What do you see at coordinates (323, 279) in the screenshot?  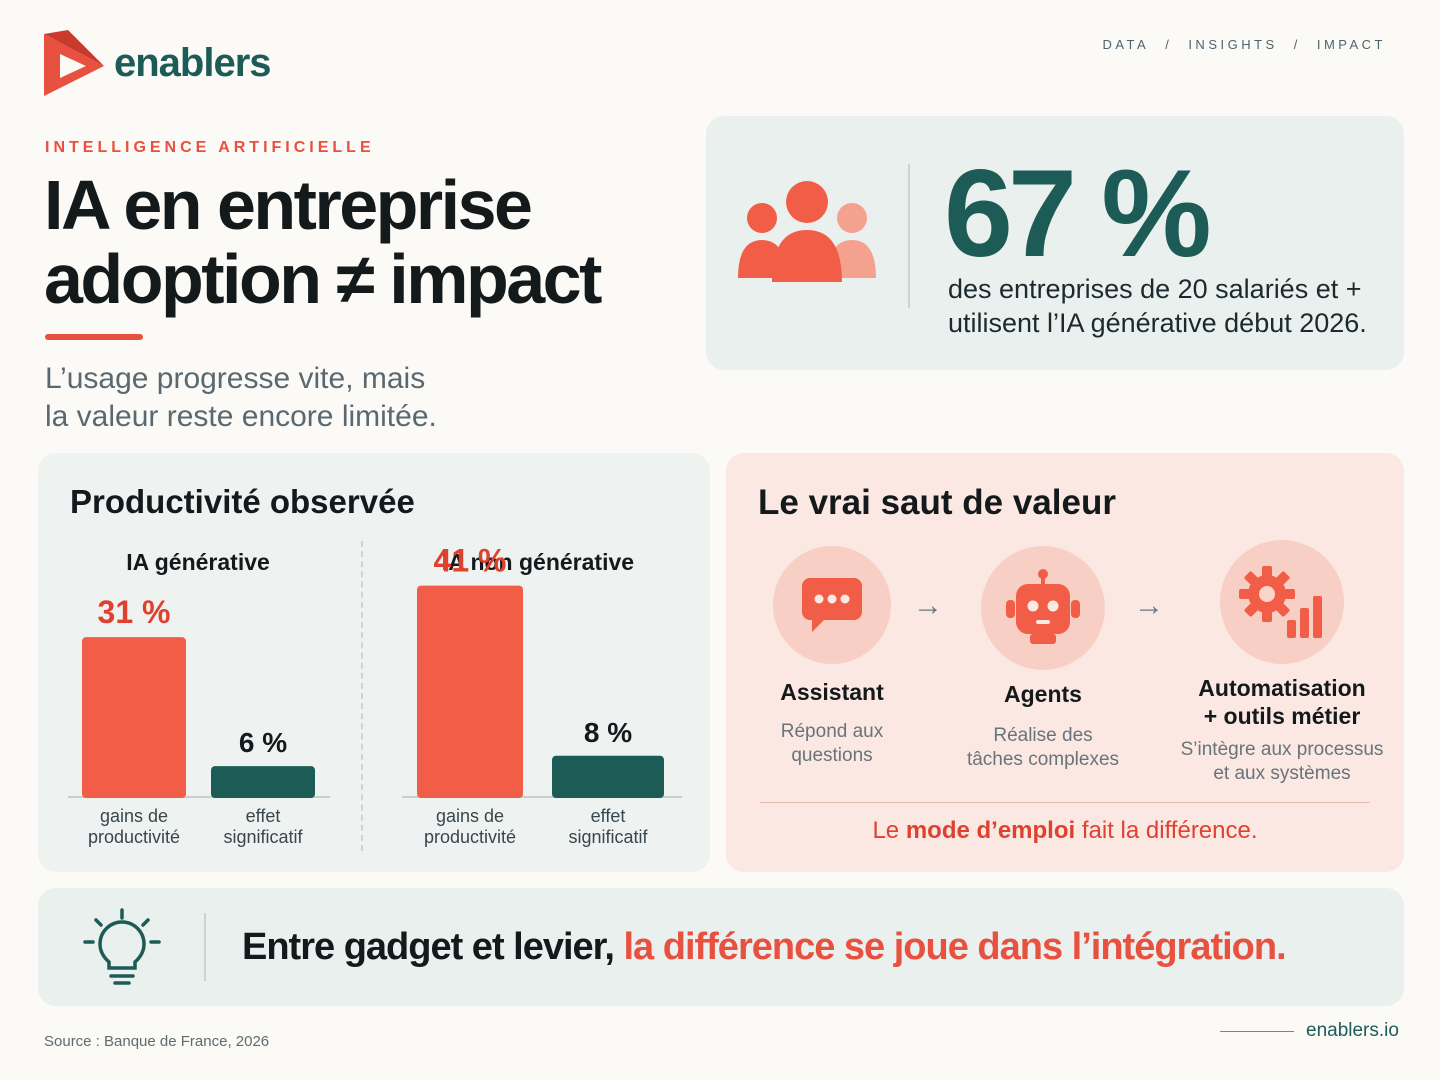 I see `title-line-2: adoption ≠ impact` at bounding box center [323, 279].